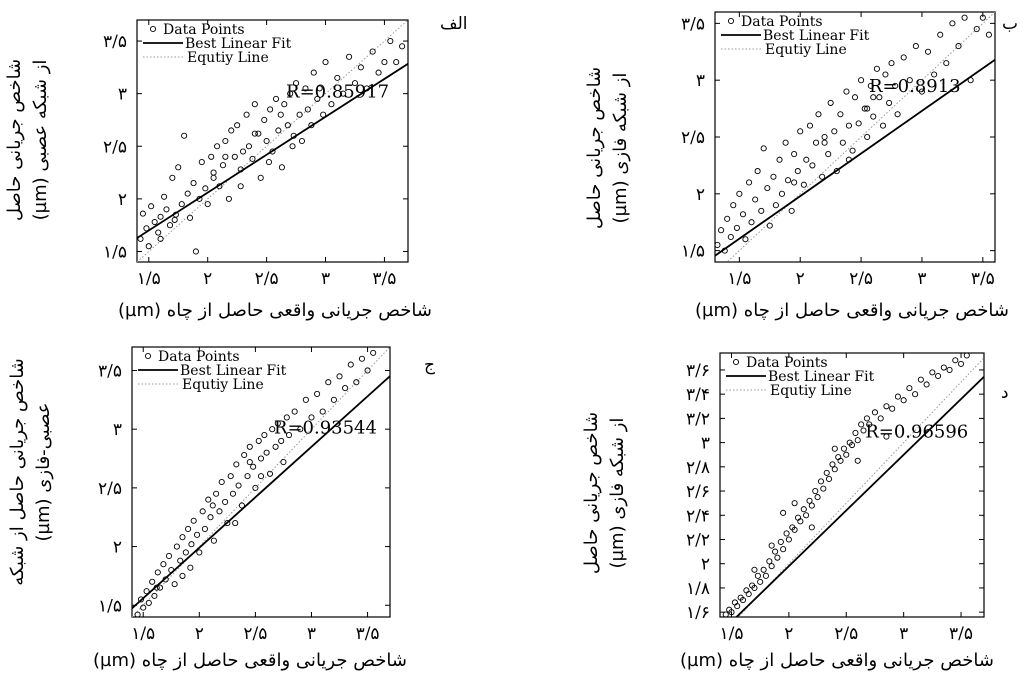 The image size is (1034, 682). Describe the element at coordinates (199, 634) in the screenshot. I see `x-tick-label: ۲` at that location.